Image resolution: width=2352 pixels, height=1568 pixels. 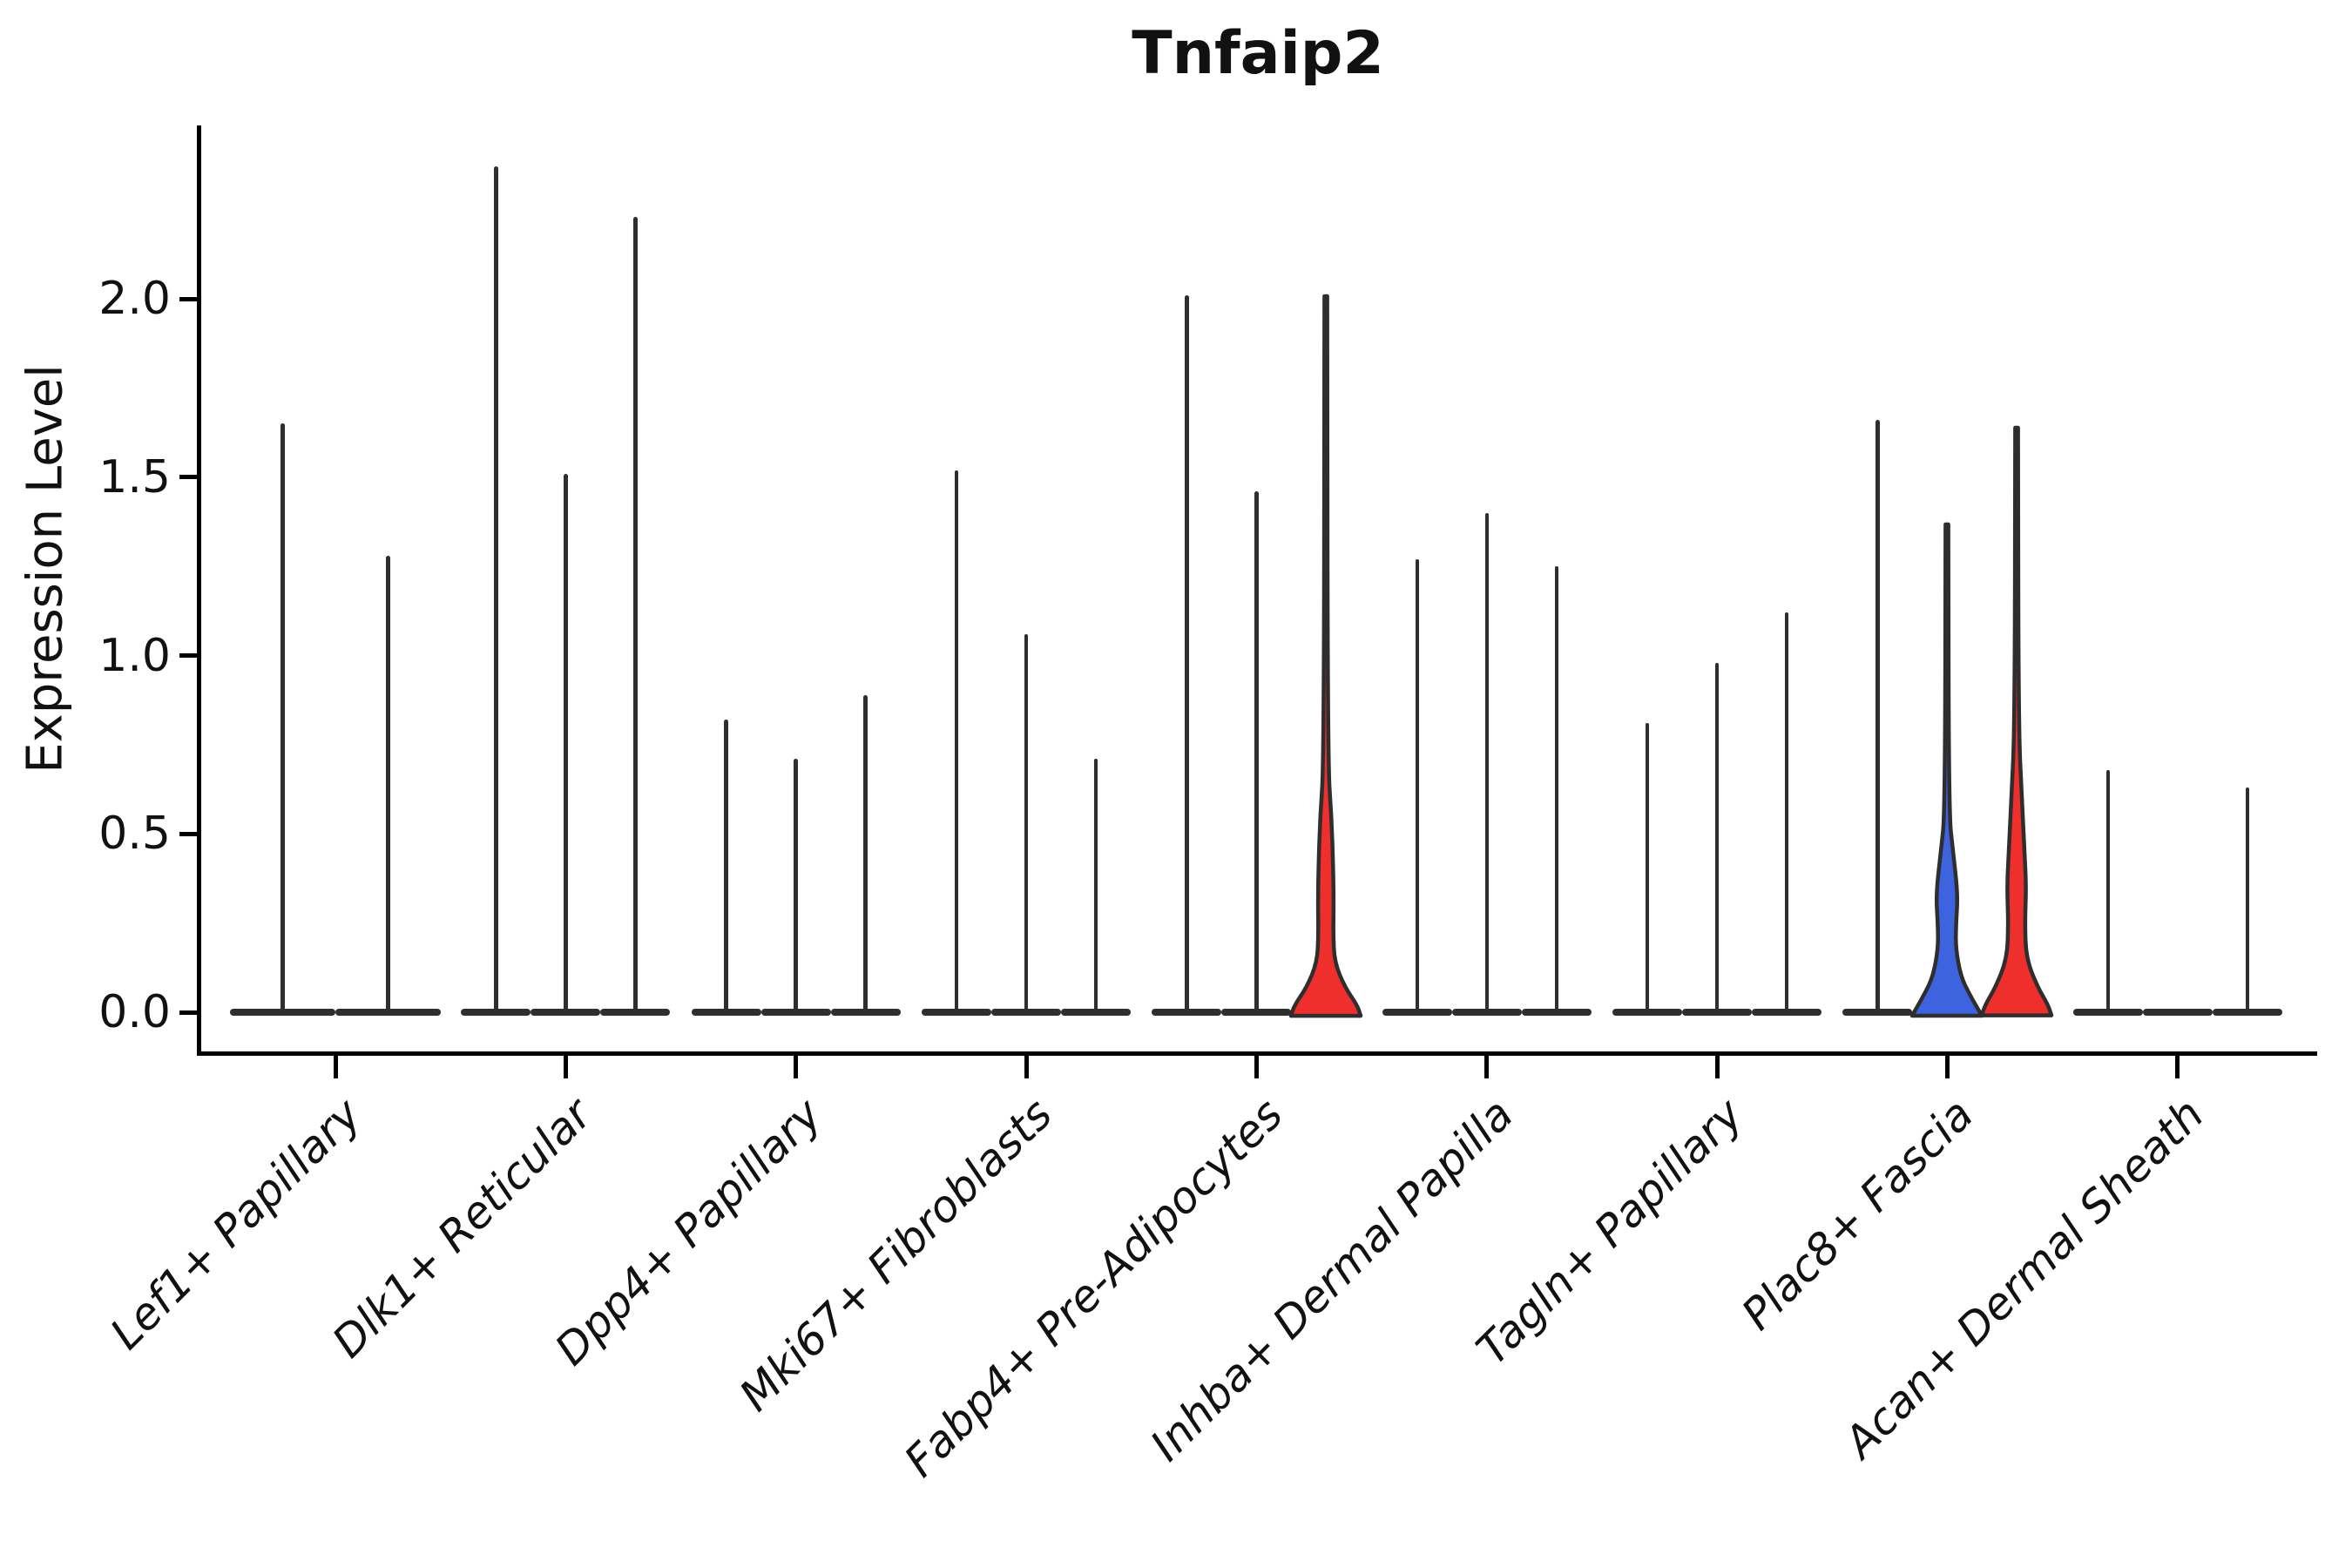 I want to click on chart-title: Tnfaip2, so click(x=1258, y=53).